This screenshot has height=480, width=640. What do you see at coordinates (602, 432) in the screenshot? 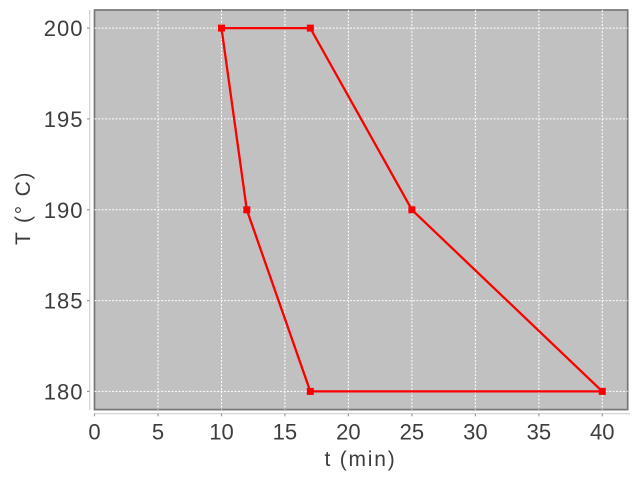
I see `svg-text: 40` at bounding box center [602, 432].